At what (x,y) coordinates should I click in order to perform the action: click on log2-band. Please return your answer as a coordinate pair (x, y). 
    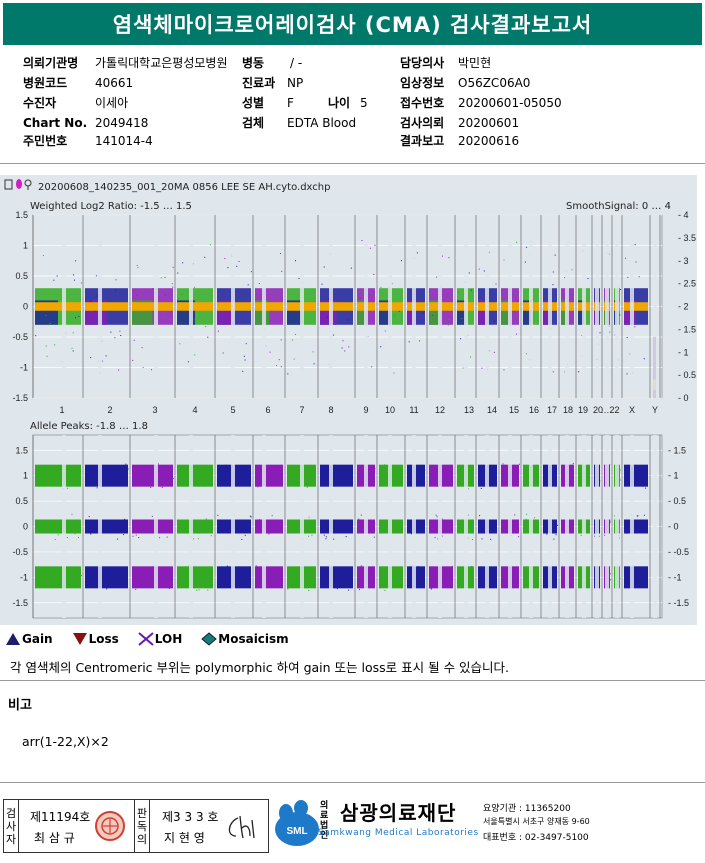
    Looking at the image, I should click on (411, 312).